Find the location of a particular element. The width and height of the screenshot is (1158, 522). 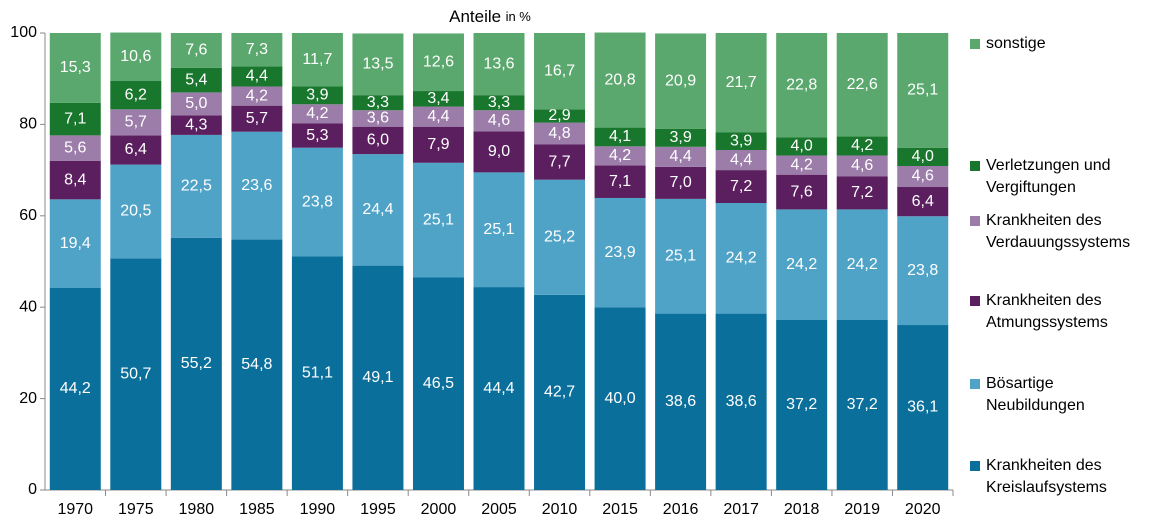

data-label: 5,4 is located at coordinates (196, 79).